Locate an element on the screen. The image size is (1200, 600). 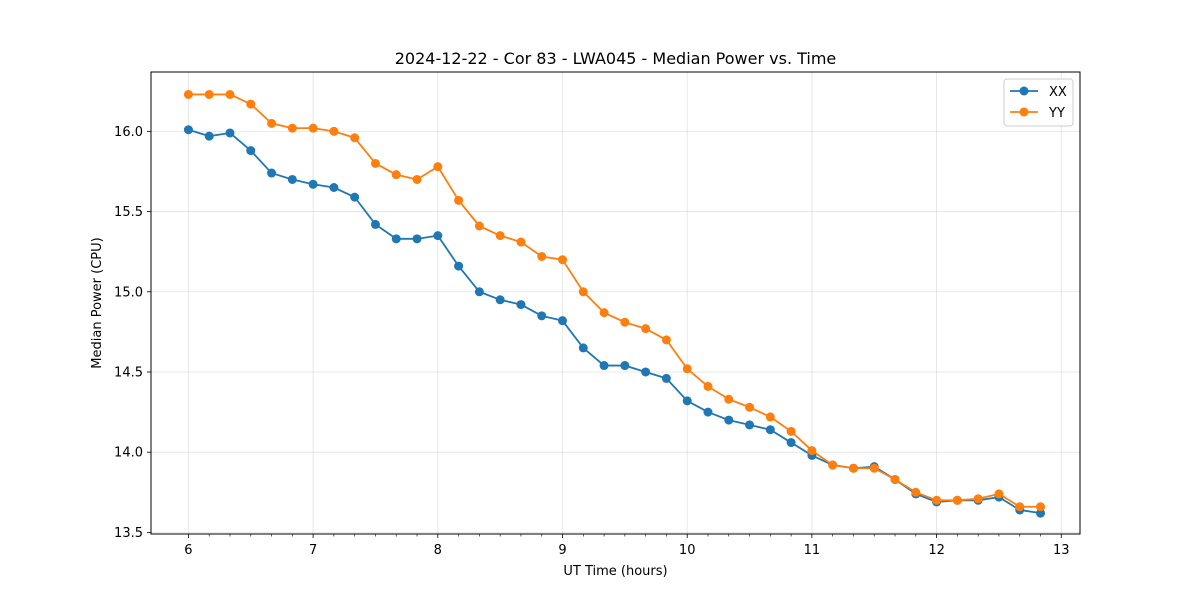
y-tick-label: 15.0 is located at coordinates (128, 292).